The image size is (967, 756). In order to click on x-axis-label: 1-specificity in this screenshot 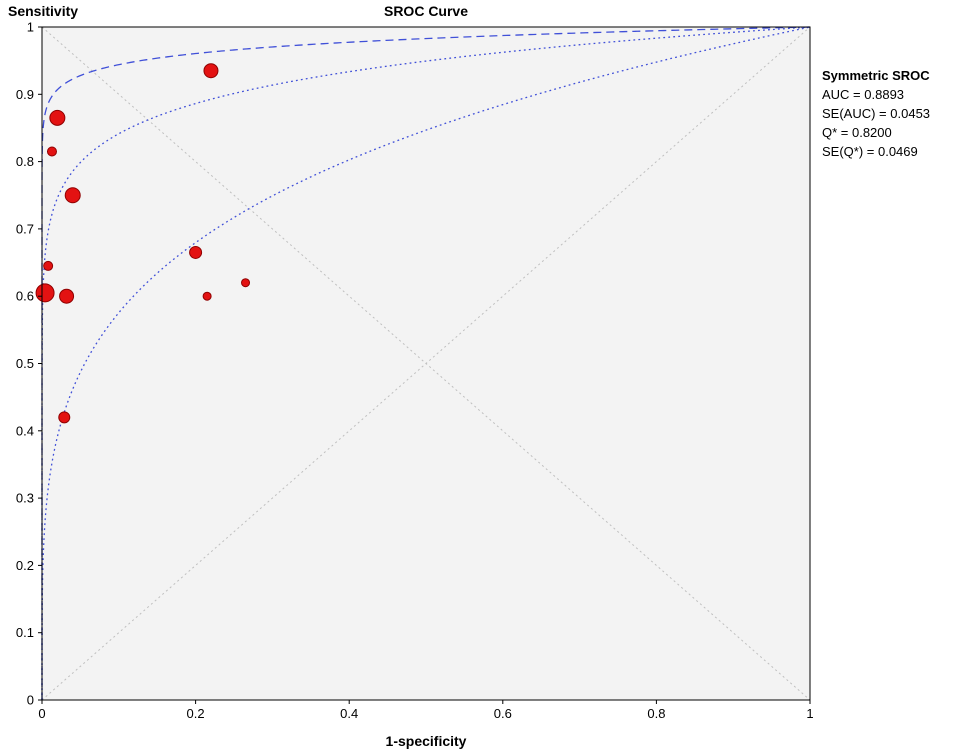, I will do `click(426, 741)`.